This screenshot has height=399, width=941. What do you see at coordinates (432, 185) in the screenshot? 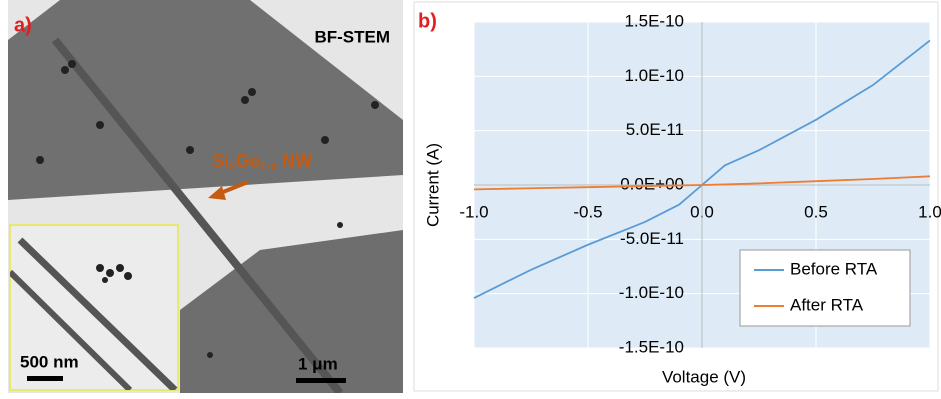
I see `y-axis-title: Current (A)` at bounding box center [432, 185].